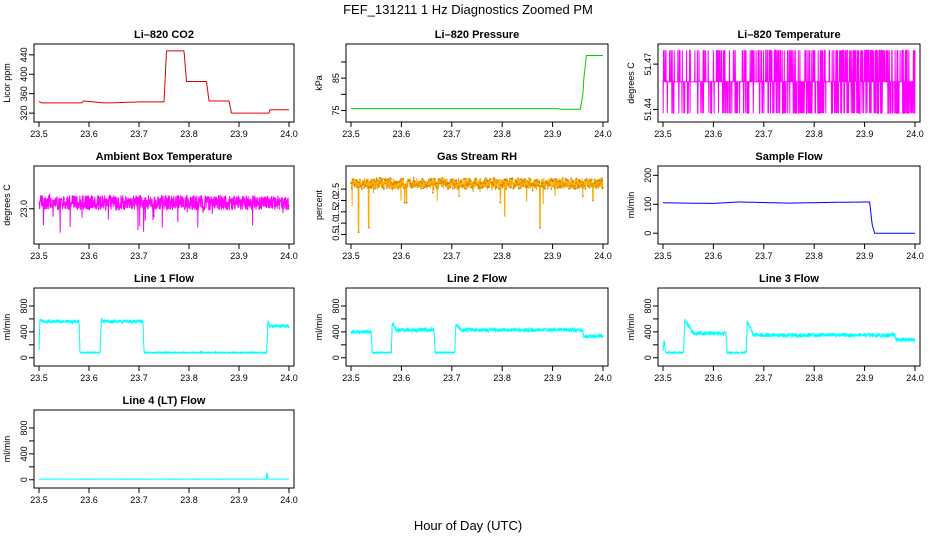 The width and height of the screenshot is (936, 545). What do you see at coordinates (24, 305) in the screenshot?
I see `y-tick-label: 800` at bounding box center [24, 305].